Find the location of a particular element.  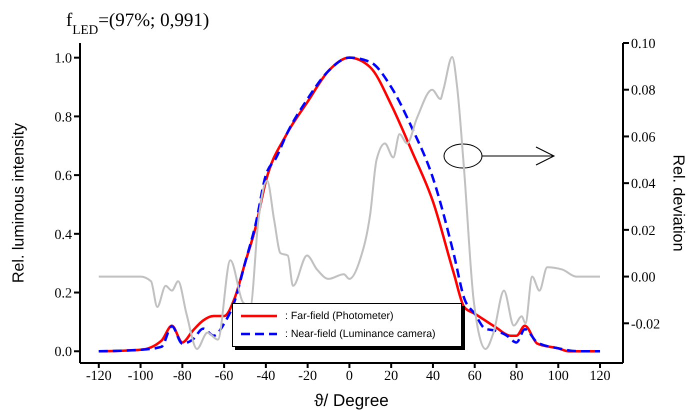

y-tick-label: 0.0 is located at coordinates (63, 352).